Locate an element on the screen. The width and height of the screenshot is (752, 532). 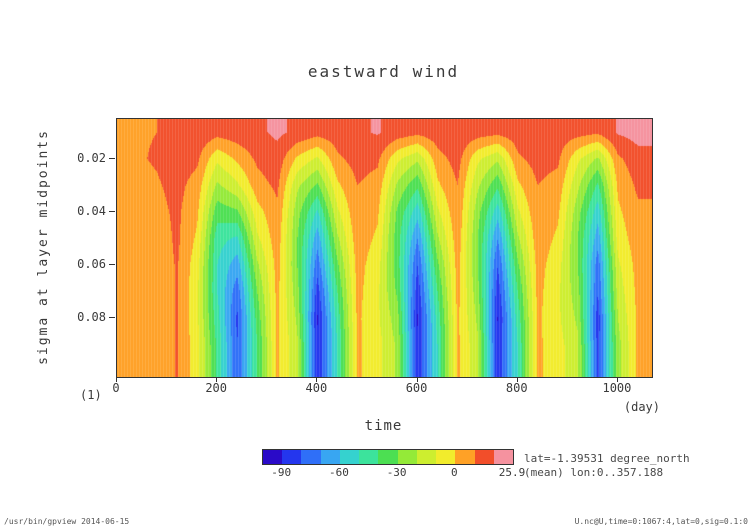
colorbar is located at coordinates (388, 457).